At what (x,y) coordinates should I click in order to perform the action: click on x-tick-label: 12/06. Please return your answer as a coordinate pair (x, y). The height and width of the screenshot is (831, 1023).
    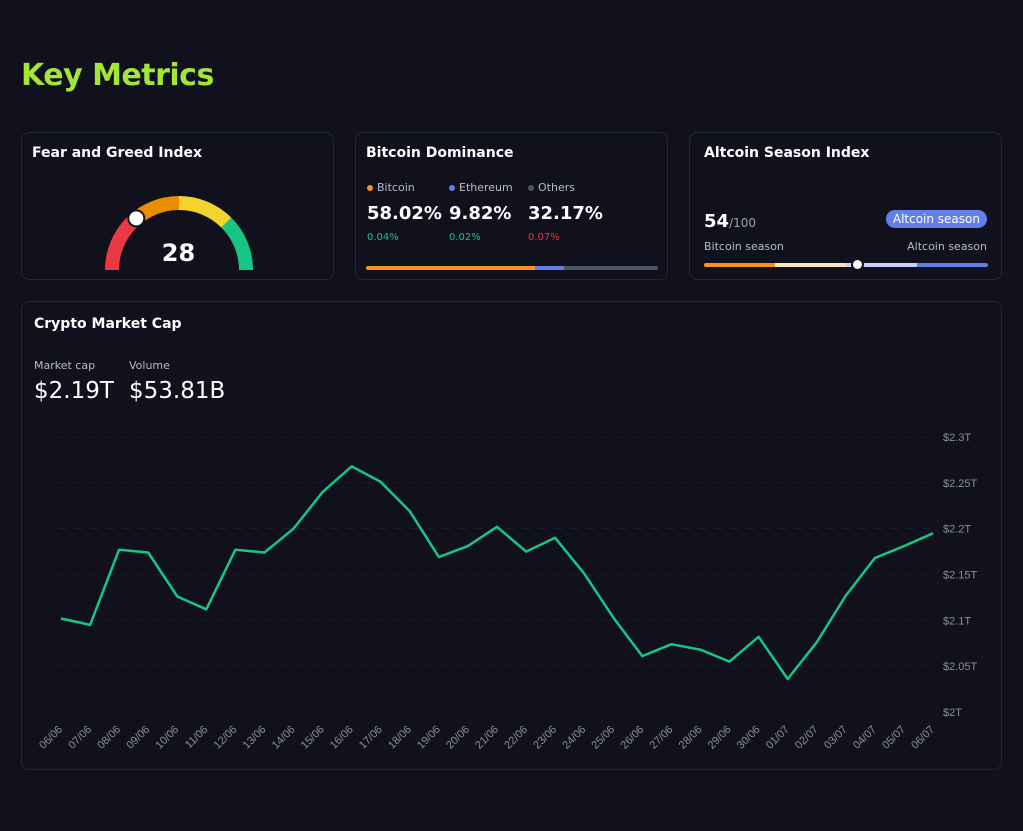
    Looking at the image, I should click on (226, 738).